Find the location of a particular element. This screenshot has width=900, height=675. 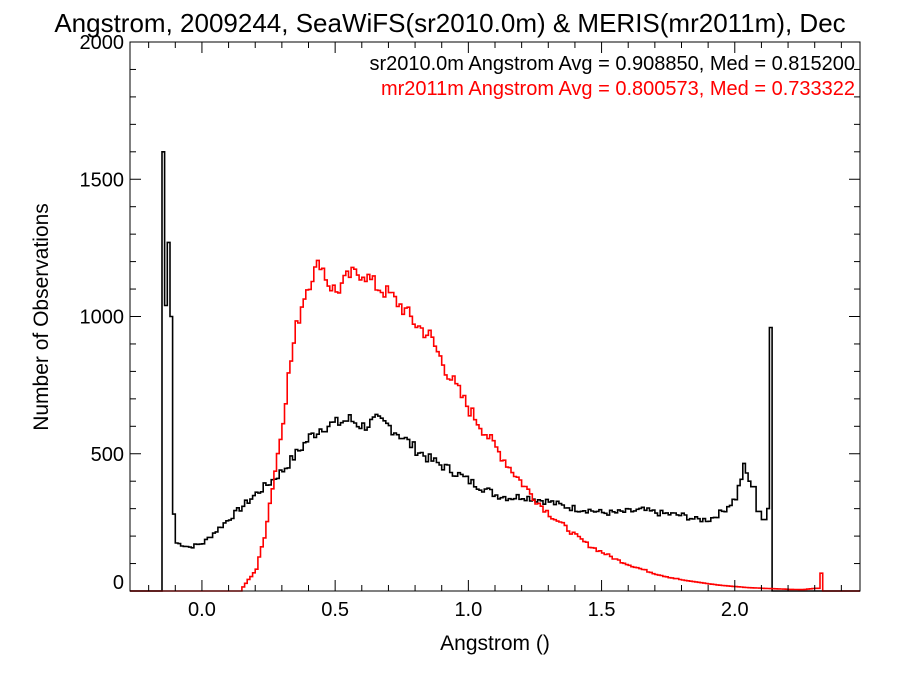

x-axis-label: Angstrom () is located at coordinates (495, 643).